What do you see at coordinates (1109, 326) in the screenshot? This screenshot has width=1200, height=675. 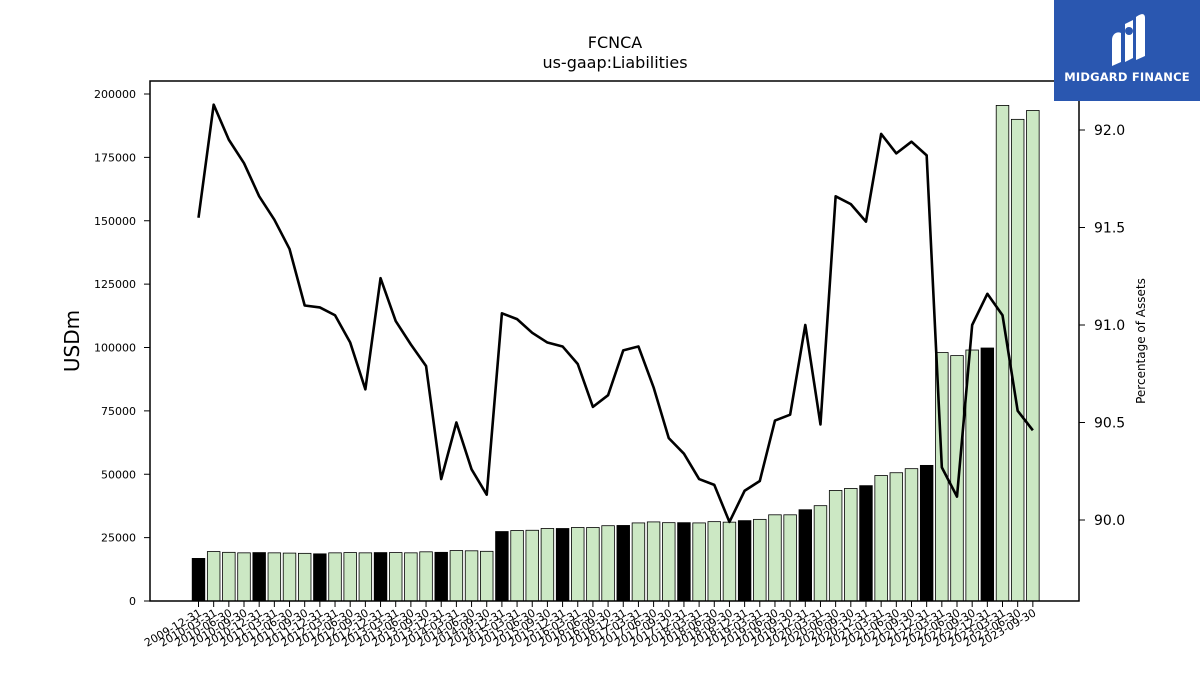 I see `right-tick-label: 91.0` at bounding box center [1109, 326].